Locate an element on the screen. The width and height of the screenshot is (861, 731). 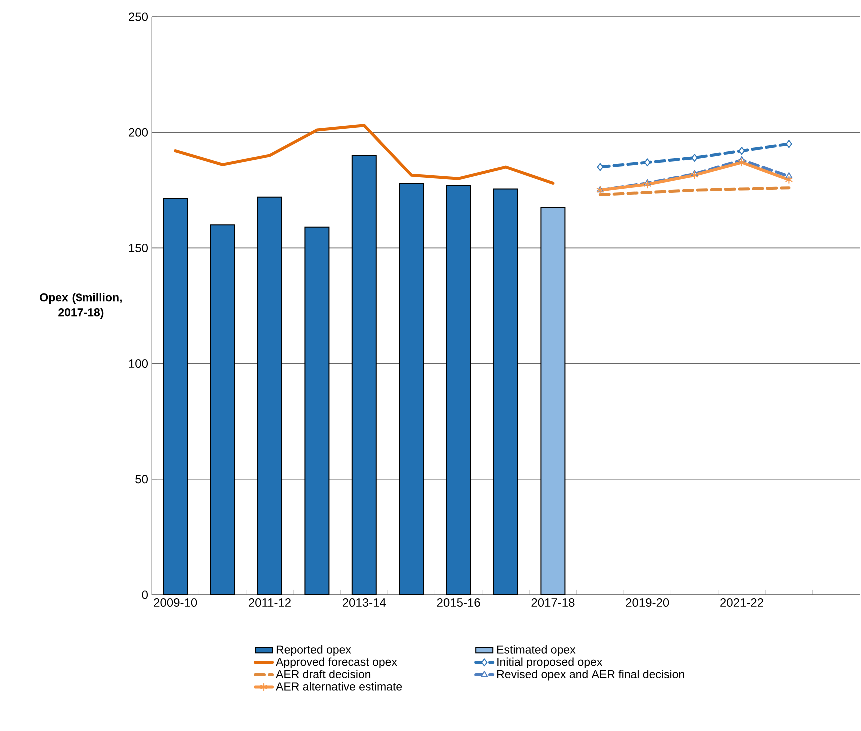
y-tick-label: 100 is located at coordinates (138, 364).